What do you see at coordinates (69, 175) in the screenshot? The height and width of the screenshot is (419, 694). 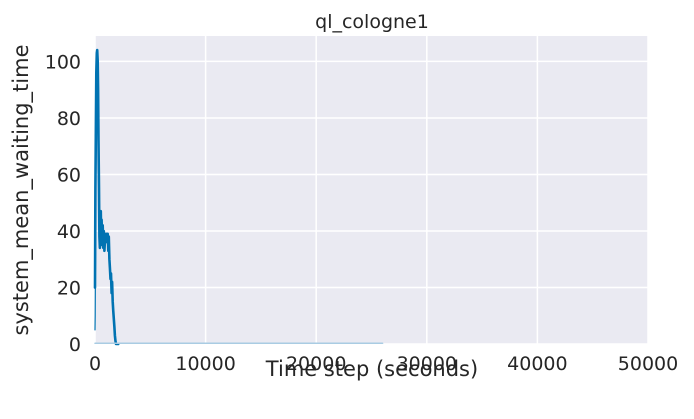 I see `y-tick-label: 60` at bounding box center [69, 175].